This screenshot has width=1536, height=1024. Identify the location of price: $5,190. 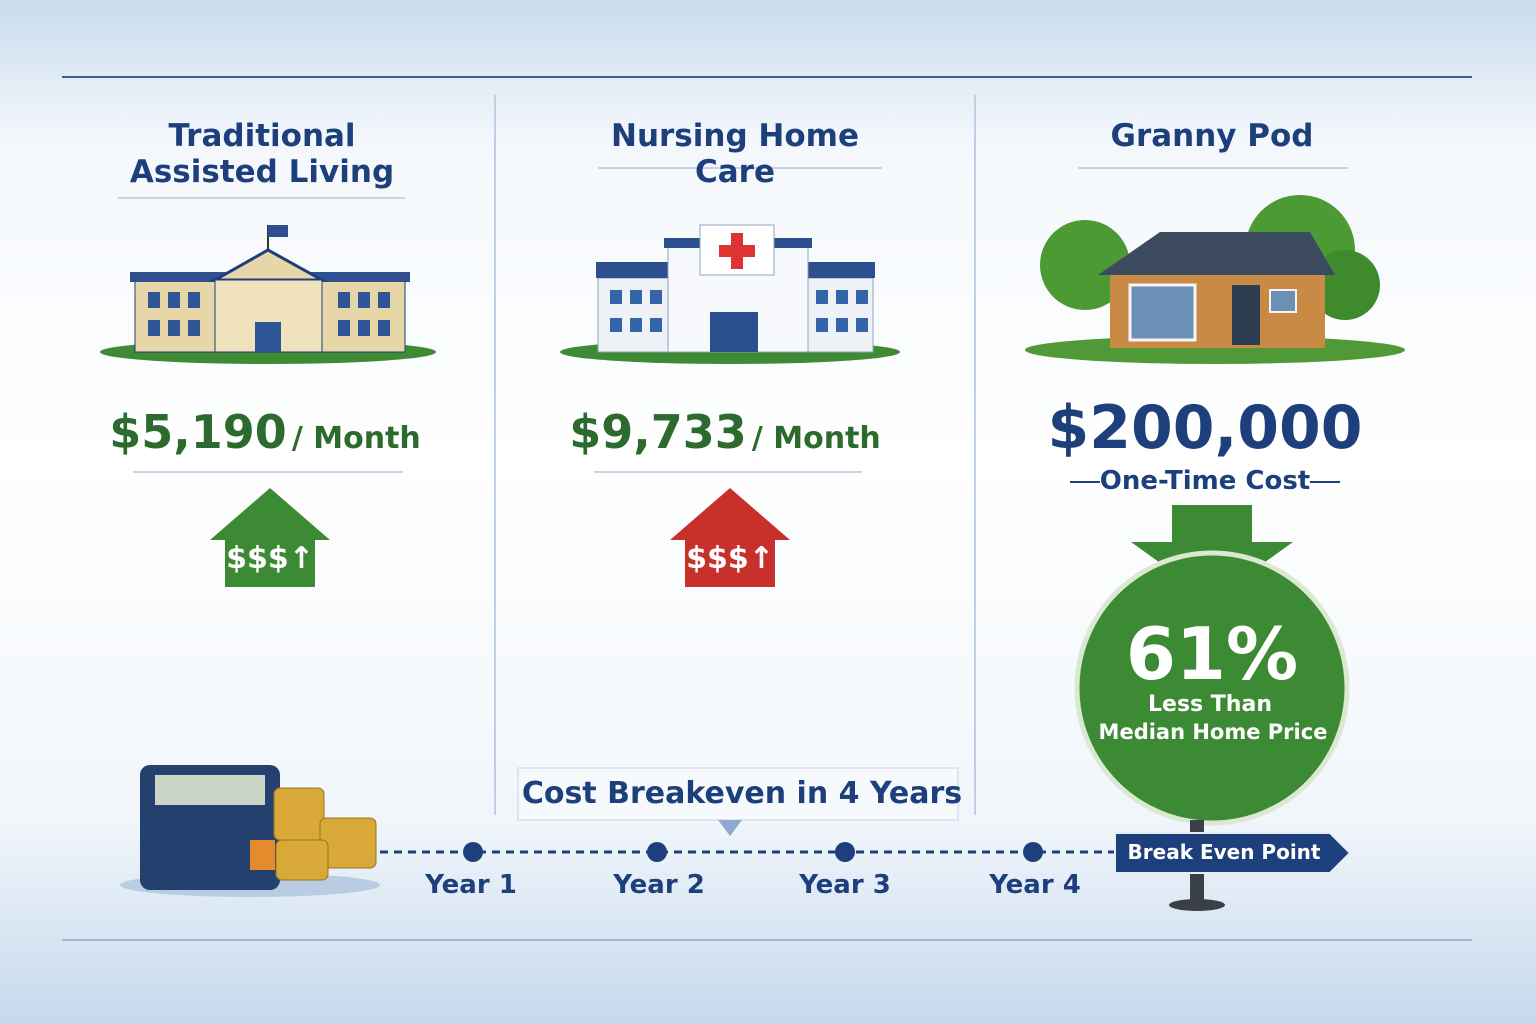
(198, 432).